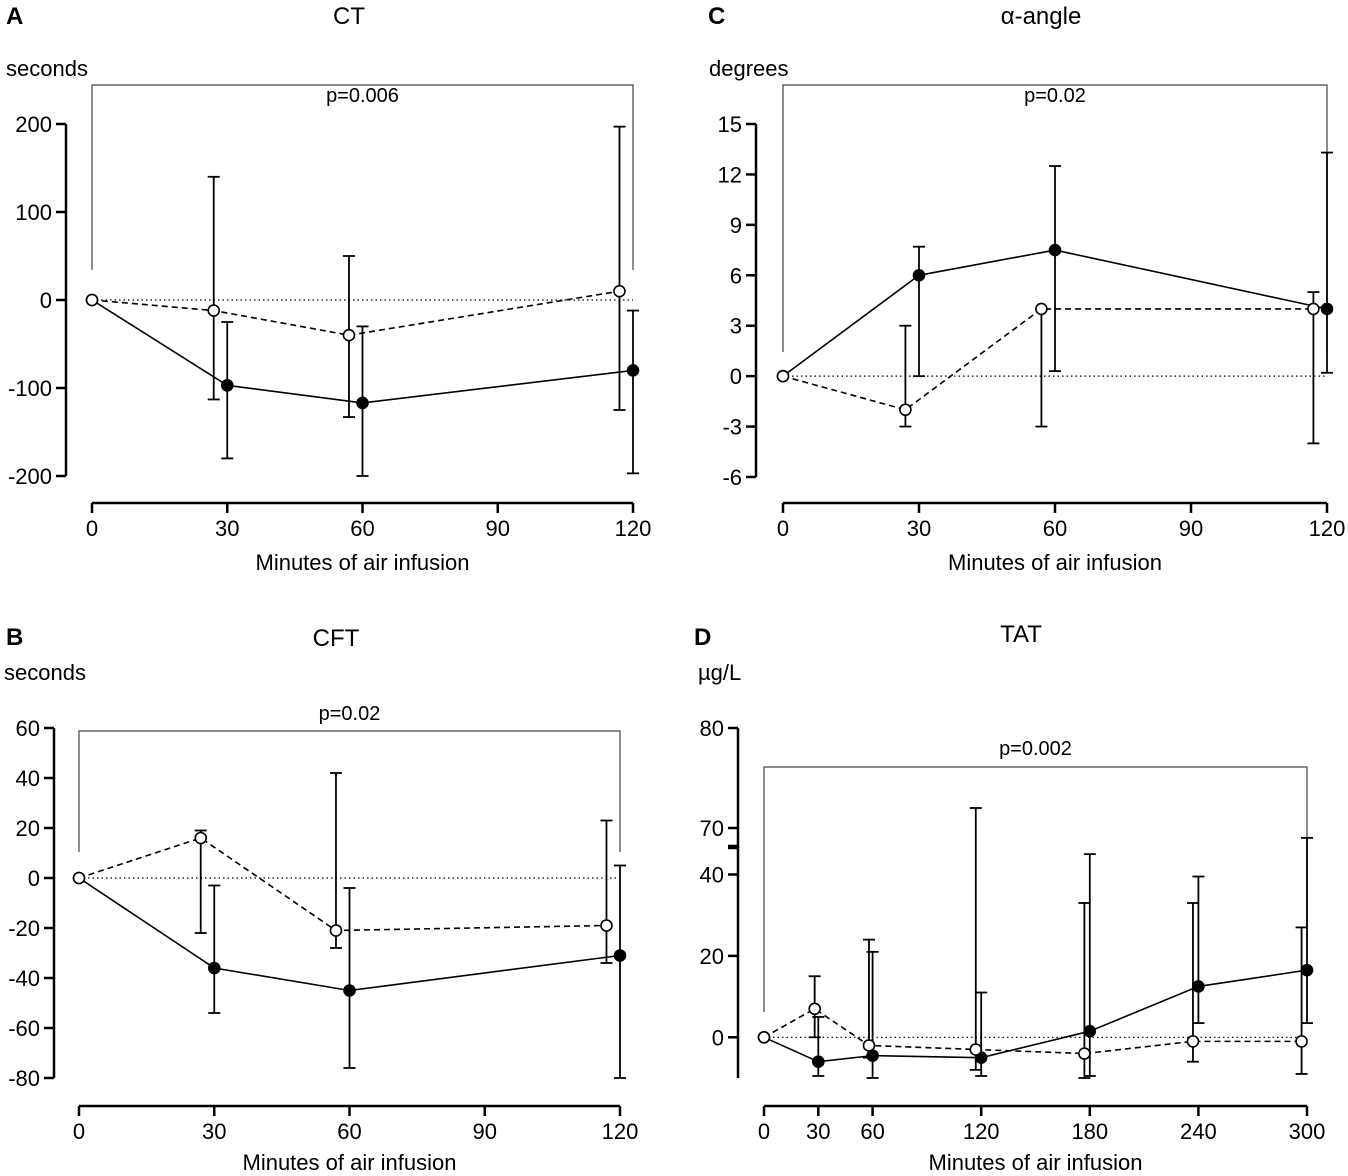 This screenshot has width=1348, height=1176. I want to click on chart-title: CT, so click(349, 16).